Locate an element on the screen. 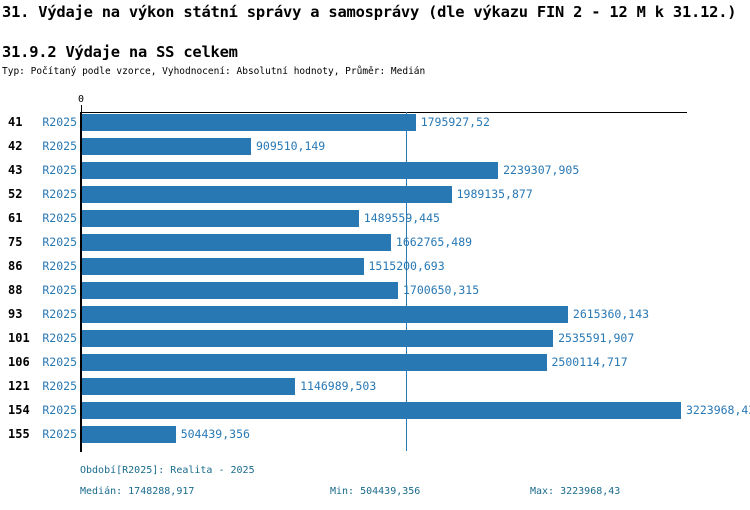 This screenshot has height=510, width=750. row-category-label: 61 is located at coordinates (15, 218).